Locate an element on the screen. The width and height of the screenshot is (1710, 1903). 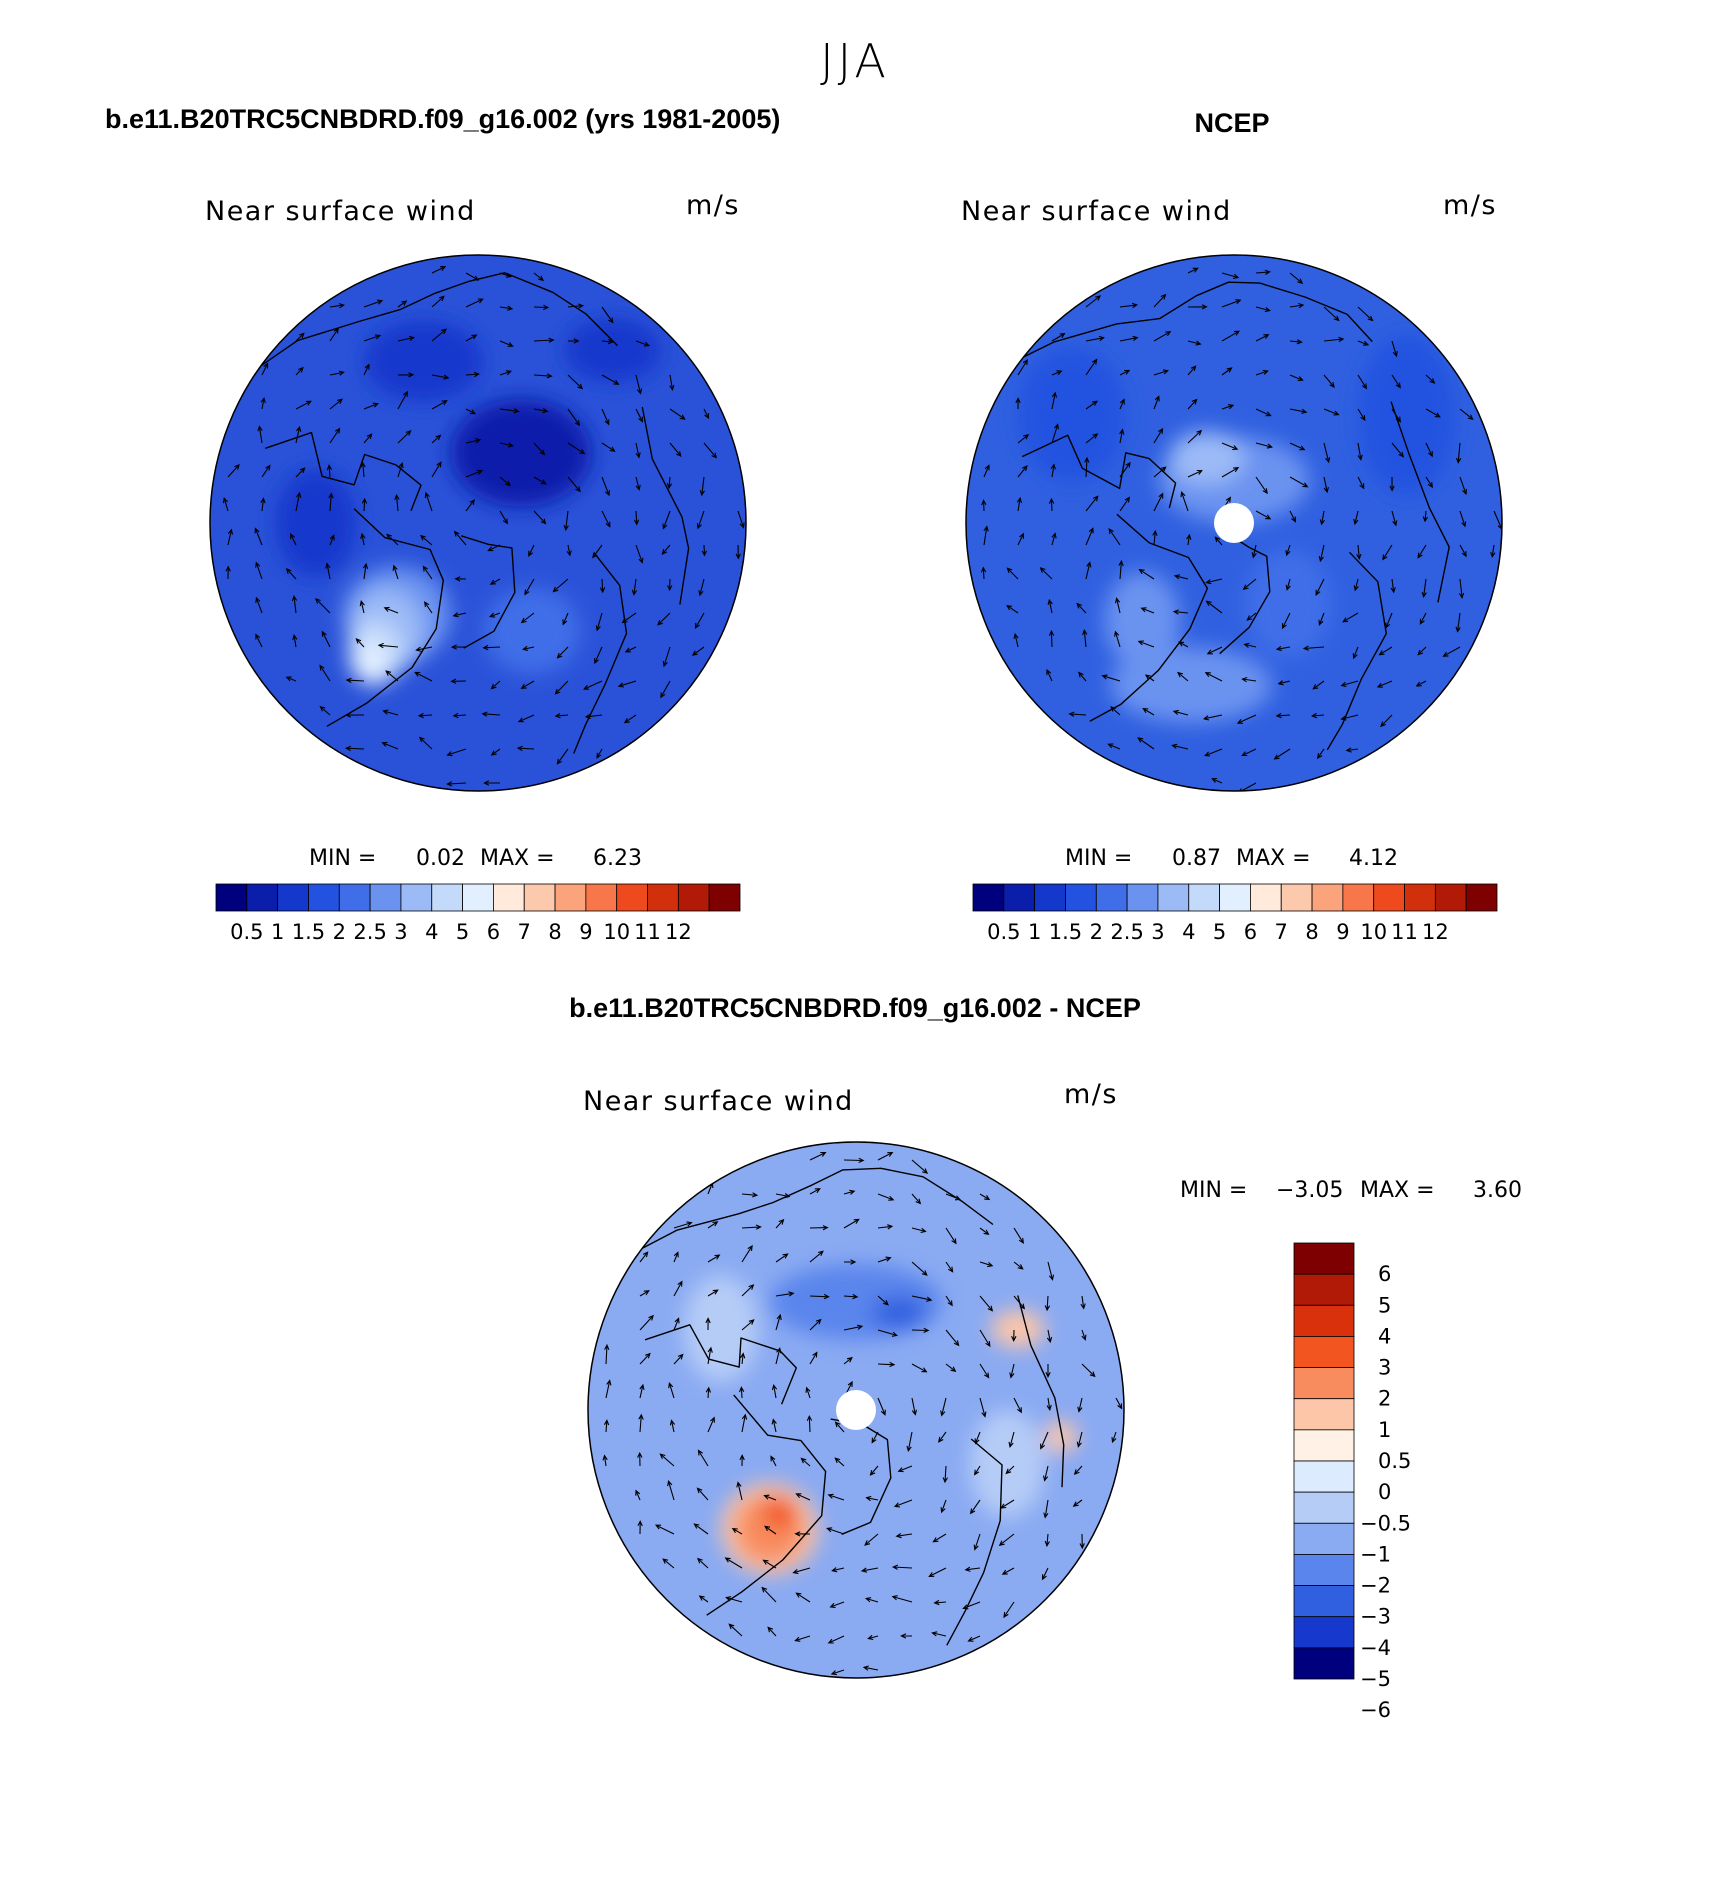
coastlines is located at coordinates (1225, 516).